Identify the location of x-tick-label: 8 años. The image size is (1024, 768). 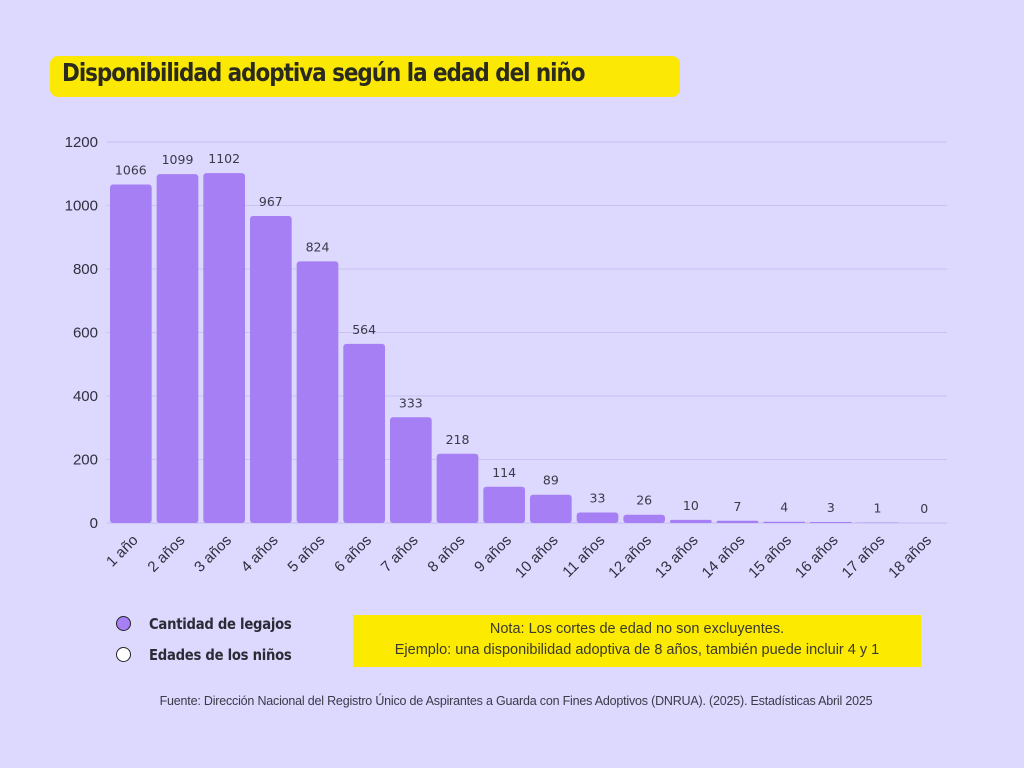
(446, 554).